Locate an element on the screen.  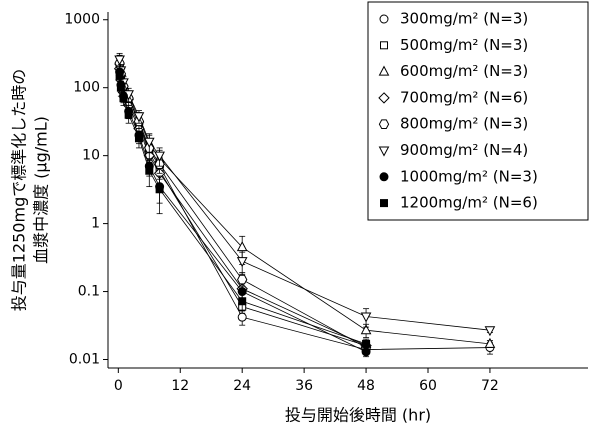
x-tick-label: 12 is located at coordinates (180, 386).